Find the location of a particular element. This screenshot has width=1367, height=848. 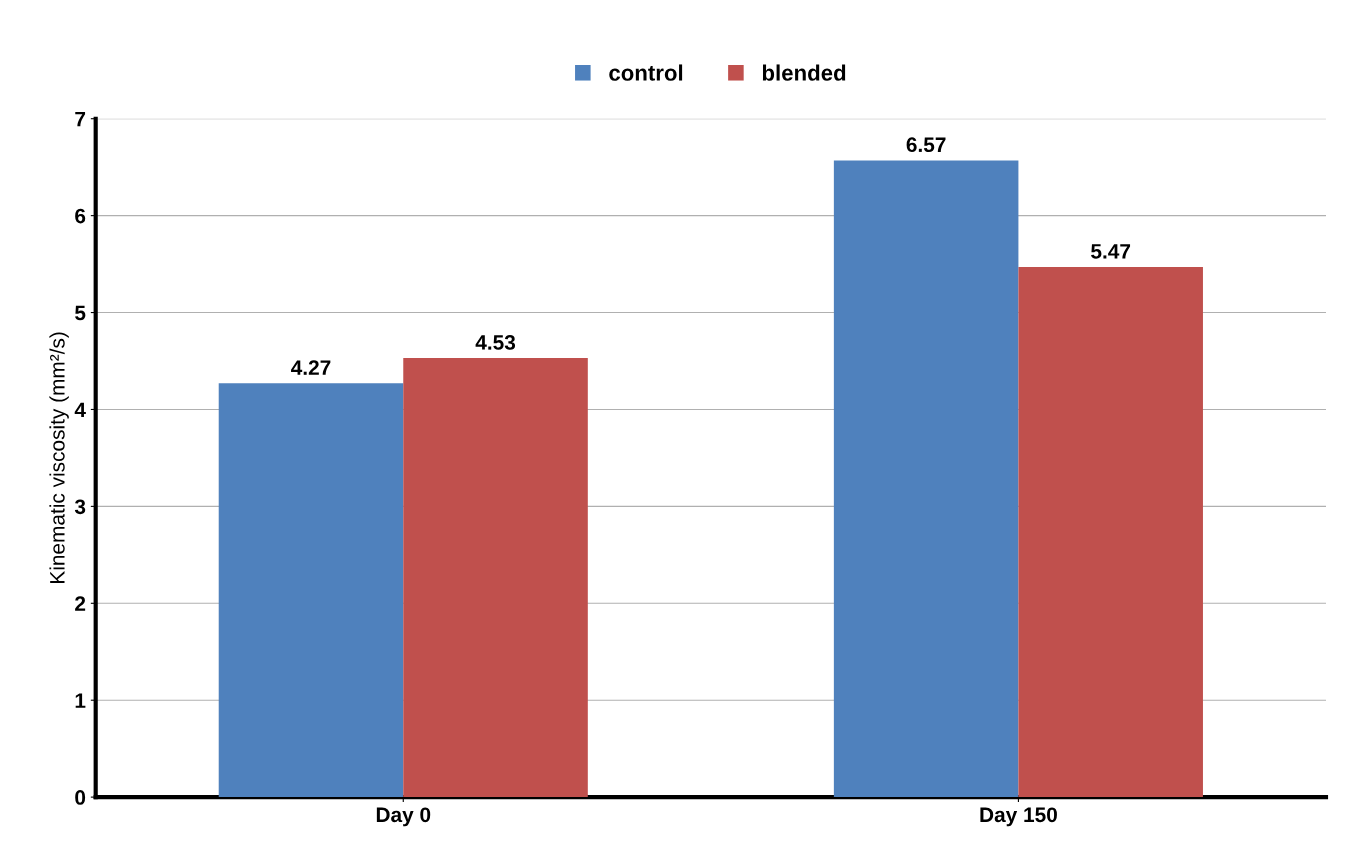

y-tick-label: 1 is located at coordinates (80, 700).